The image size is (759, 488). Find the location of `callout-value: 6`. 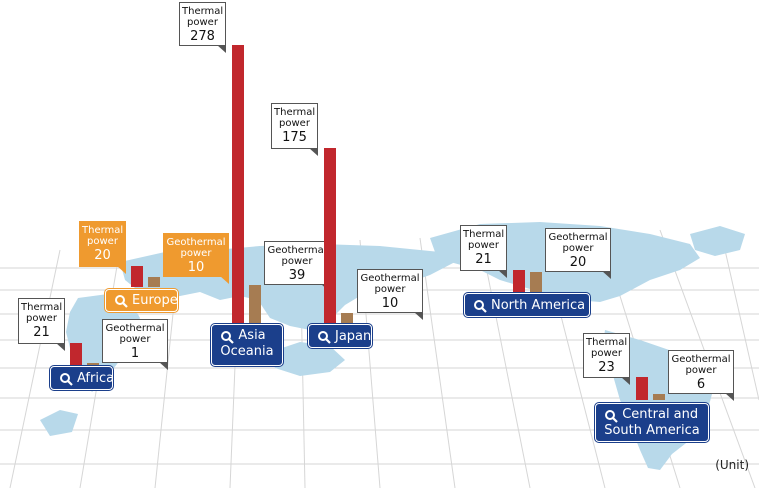

callout-value: 6 is located at coordinates (701, 384).